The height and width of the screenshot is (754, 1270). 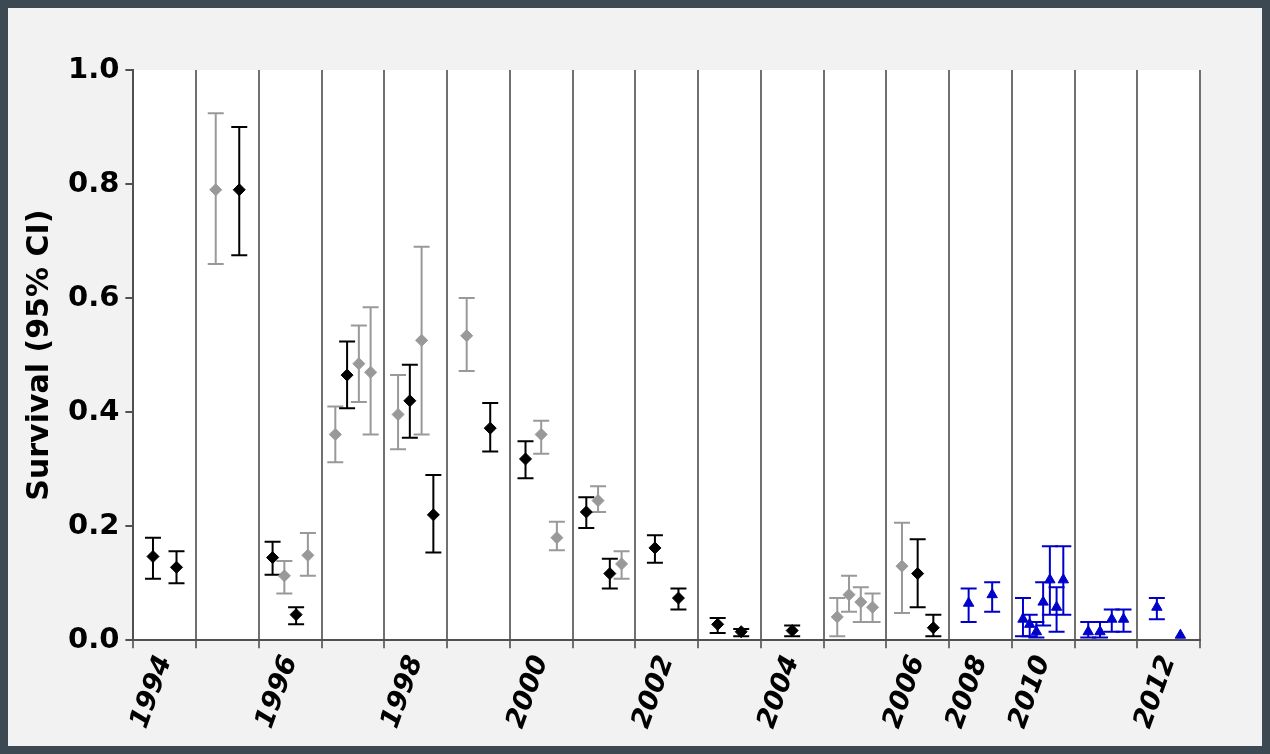 What do you see at coordinates (94, 67) in the screenshot?
I see `y-tick-label: 1.0` at bounding box center [94, 67].